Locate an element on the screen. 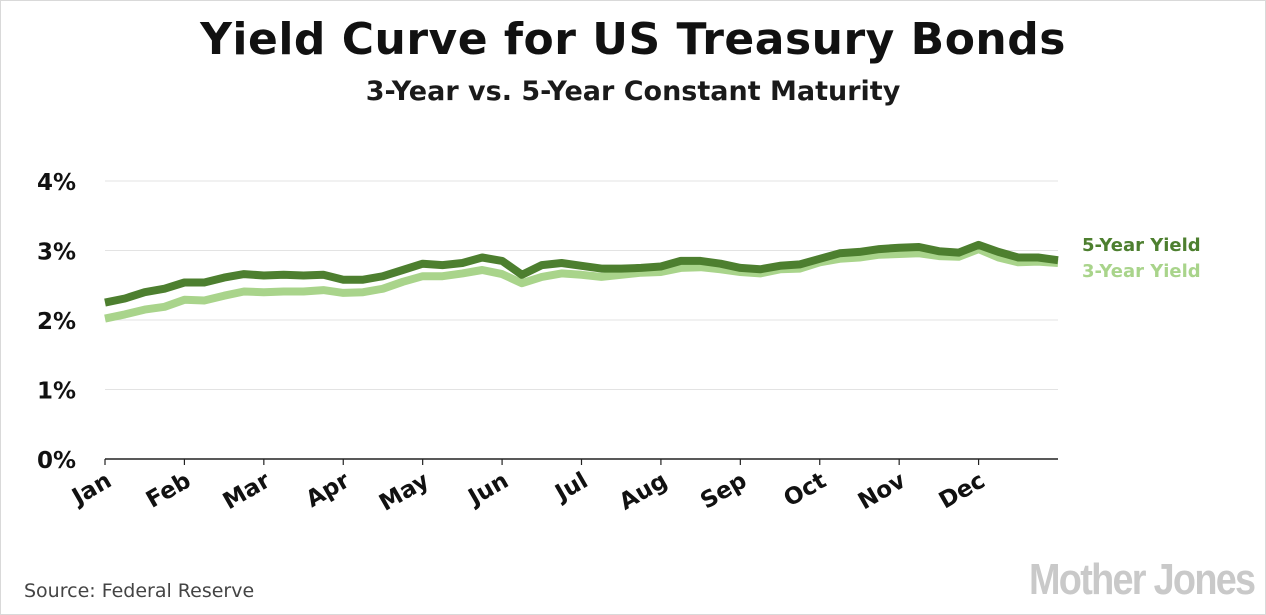 The width and height of the screenshot is (1266, 615). x-tick-label: Nov is located at coordinates (882, 492).